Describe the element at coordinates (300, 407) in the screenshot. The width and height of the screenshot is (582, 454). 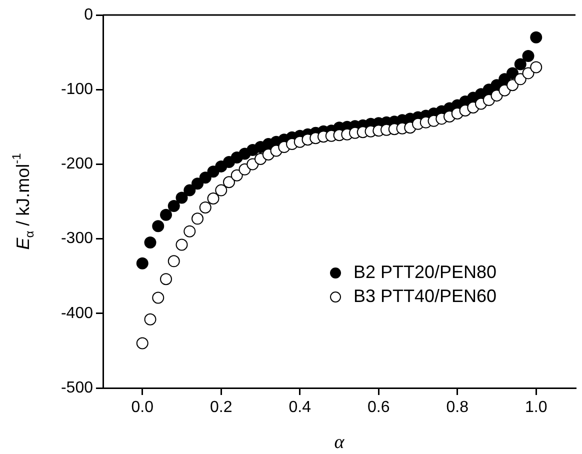
I see `x-tick-label: 0.4` at that location.